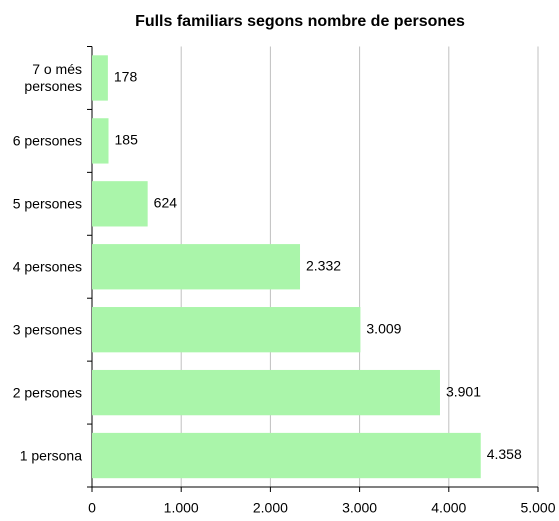 Image resolution: width=559 pixels, height=521 pixels. Describe the element at coordinates (126, 77) in the screenshot. I see `value-label: 178` at that location.